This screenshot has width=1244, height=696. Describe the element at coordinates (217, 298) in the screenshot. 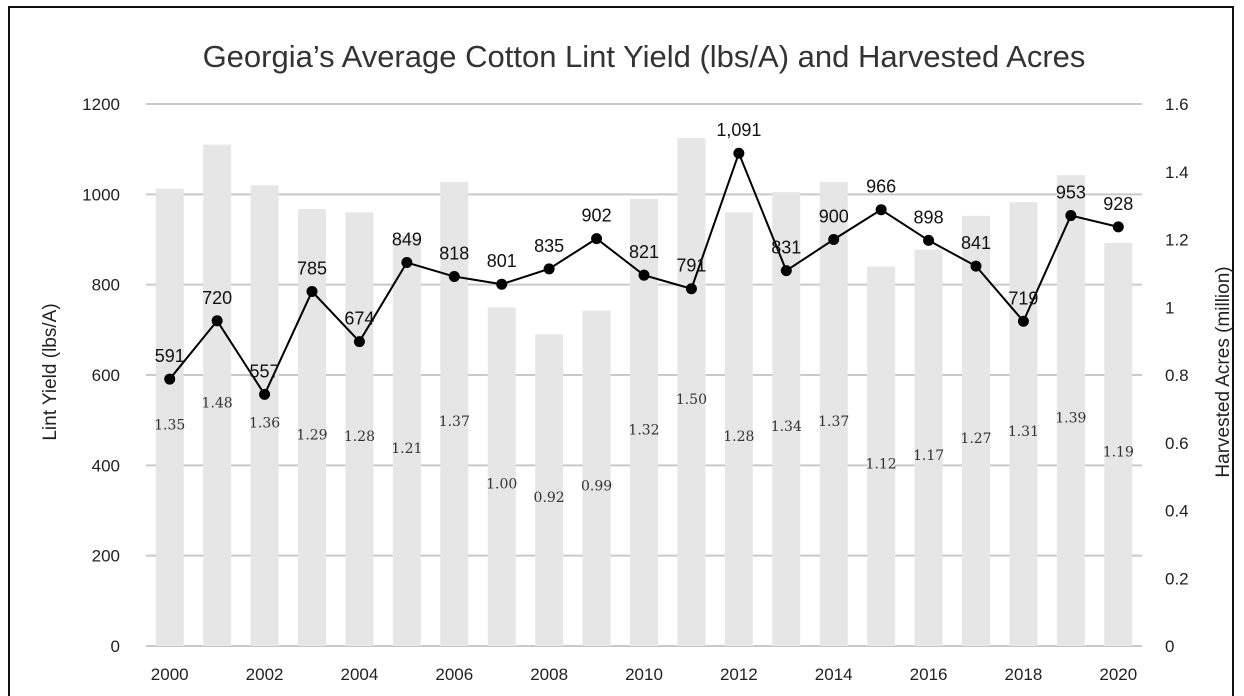

I see `line-data-label: 720` at that location.